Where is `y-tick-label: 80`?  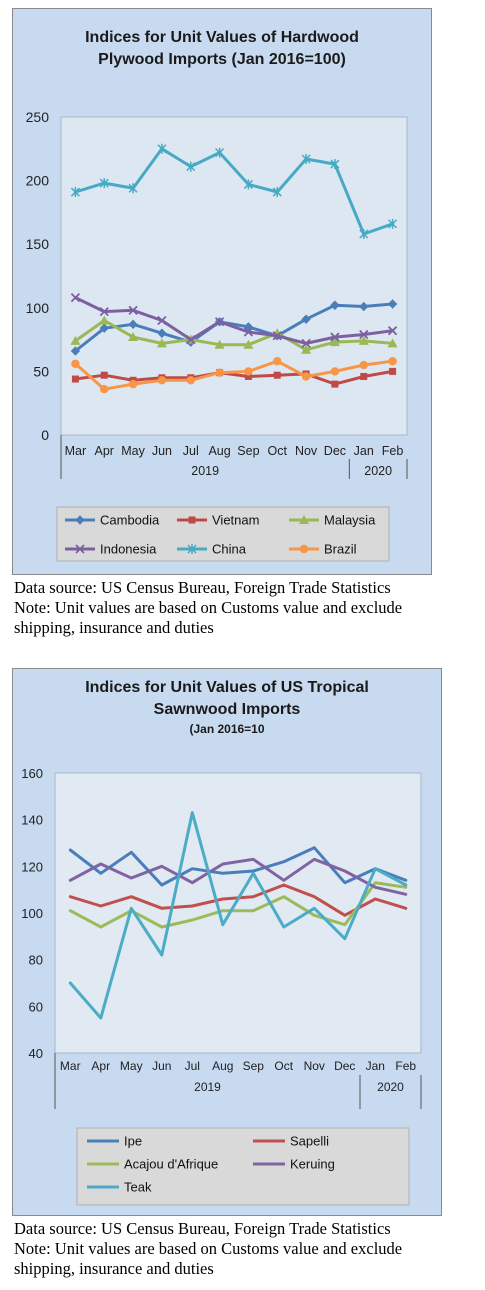
y-tick-label: 80 is located at coordinates (36, 960).